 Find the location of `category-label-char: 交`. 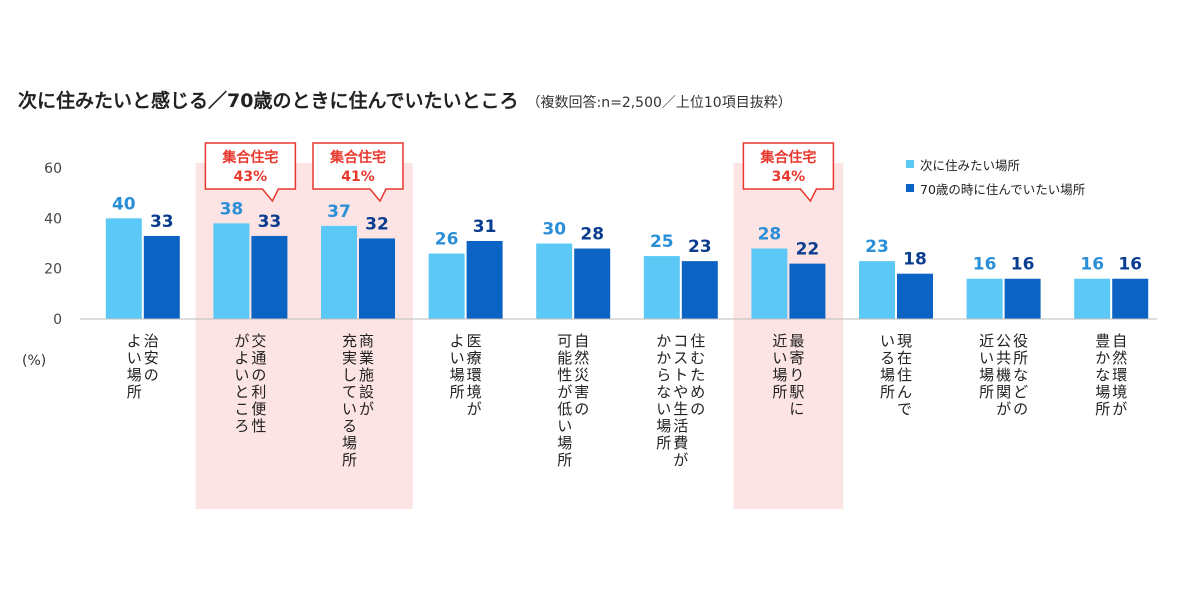

category-label-char: 交 is located at coordinates (258, 341).